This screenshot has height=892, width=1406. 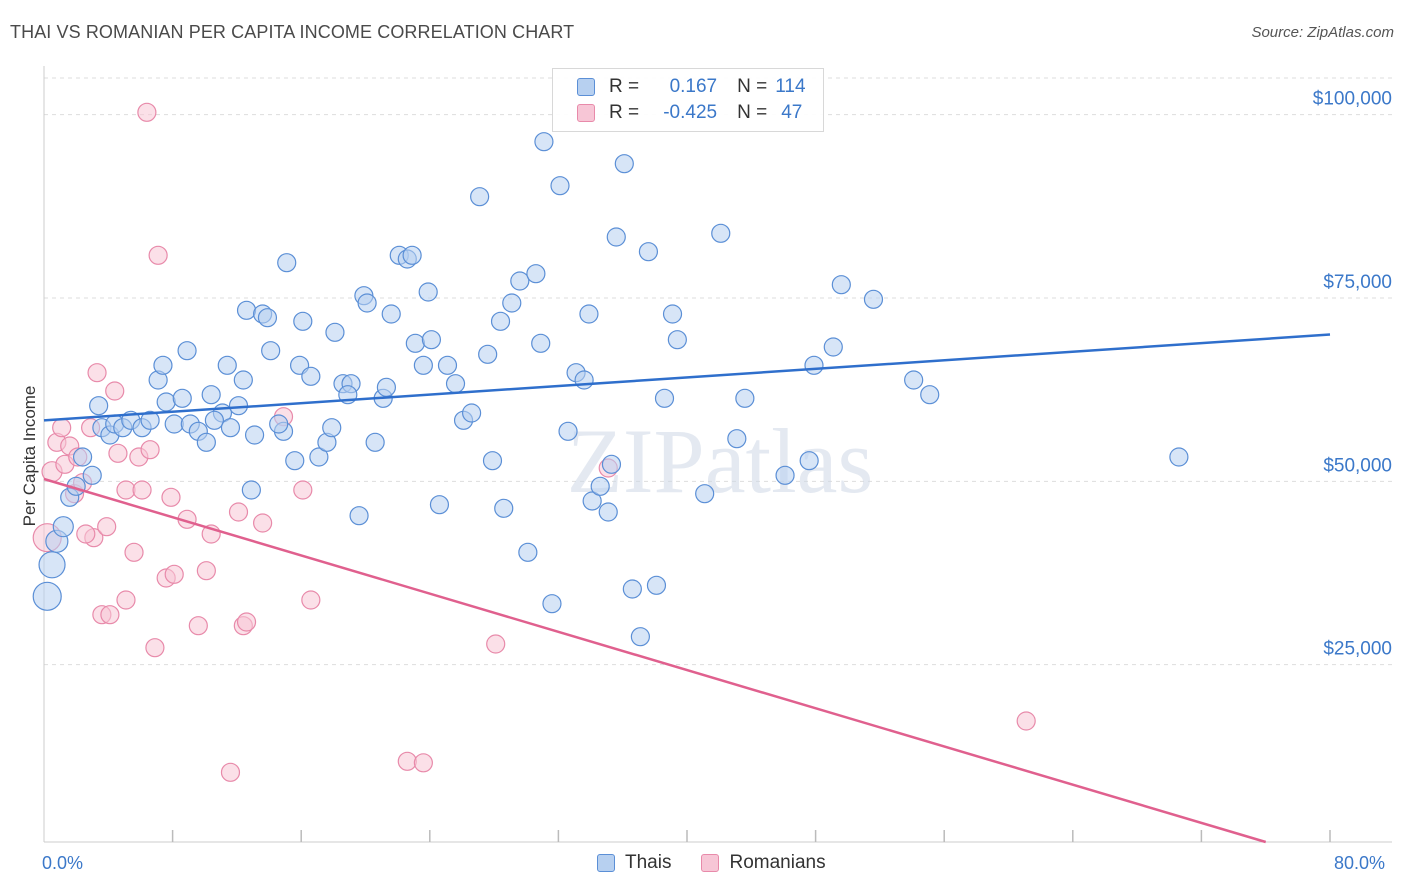 I want to click on series-legend: Thais Romanians, so click(x=726, y=863).